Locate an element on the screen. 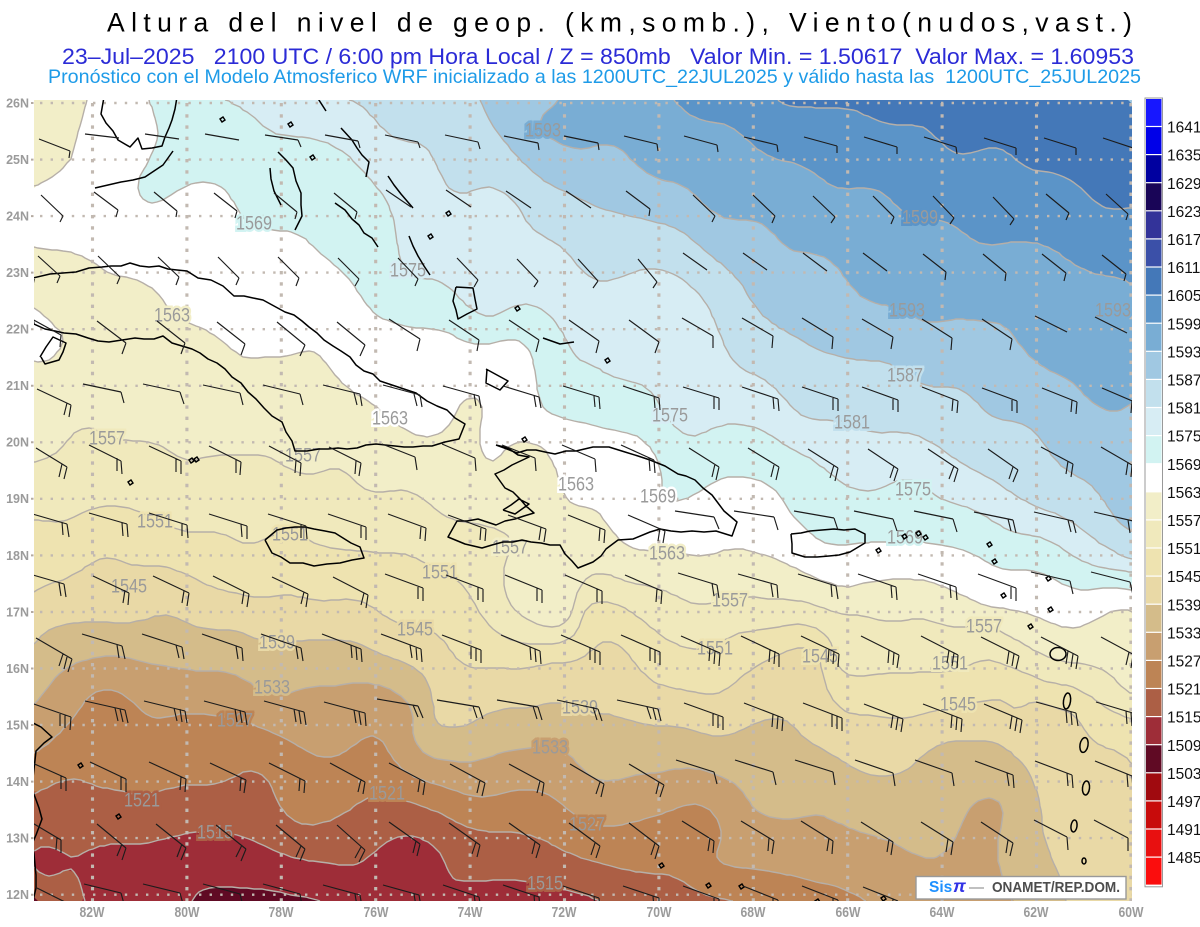 This screenshot has width=1200, height=927. svg-text: π is located at coordinates (959, 886).